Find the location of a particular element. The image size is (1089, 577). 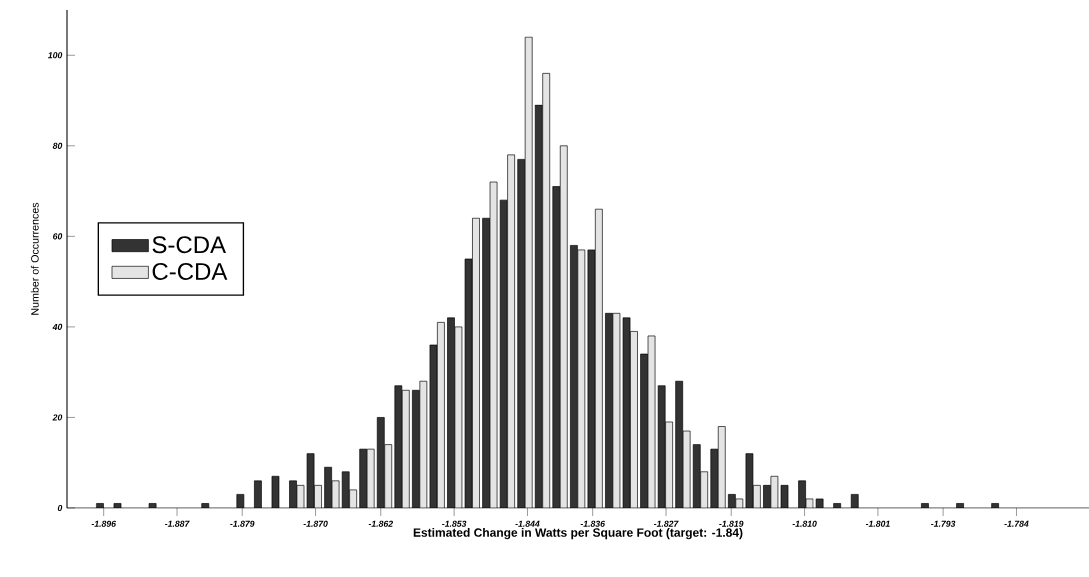

x-tick-label: -1.862 is located at coordinates (380, 523).